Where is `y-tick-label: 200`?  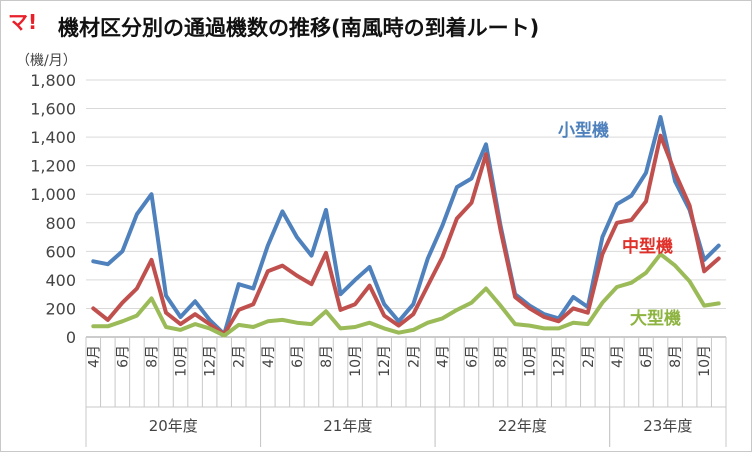
y-tick-label: 200 is located at coordinates (60, 308).